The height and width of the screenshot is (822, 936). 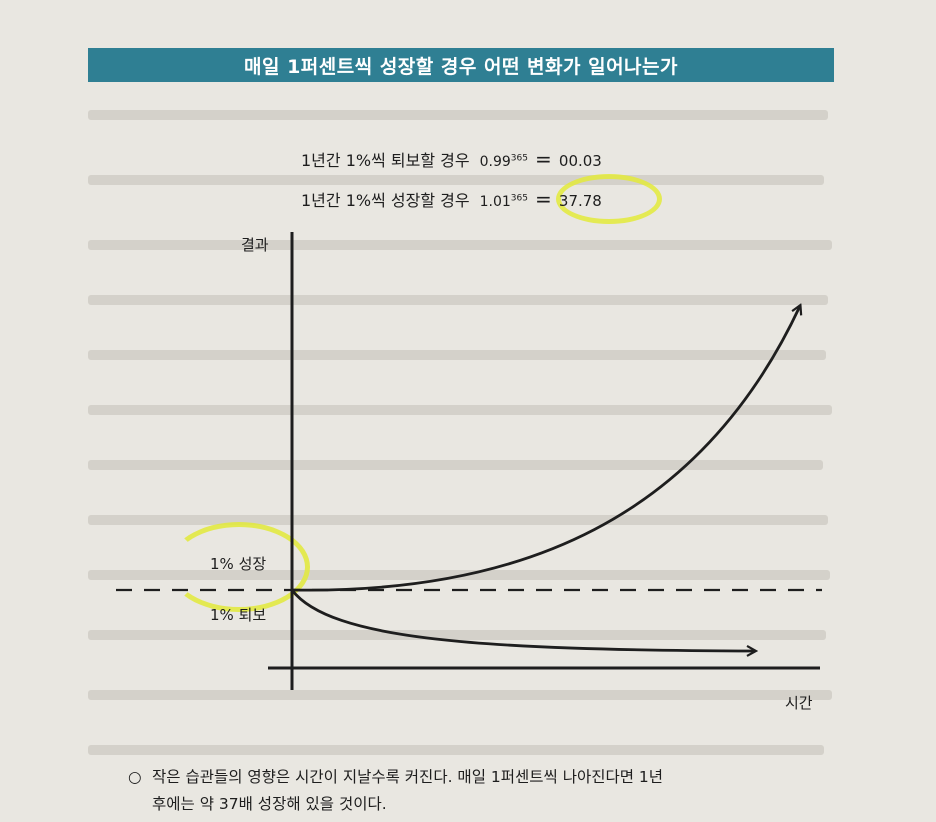 What do you see at coordinates (522, 620) in the screenshot?
I see `decline-curve` at bounding box center [522, 620].